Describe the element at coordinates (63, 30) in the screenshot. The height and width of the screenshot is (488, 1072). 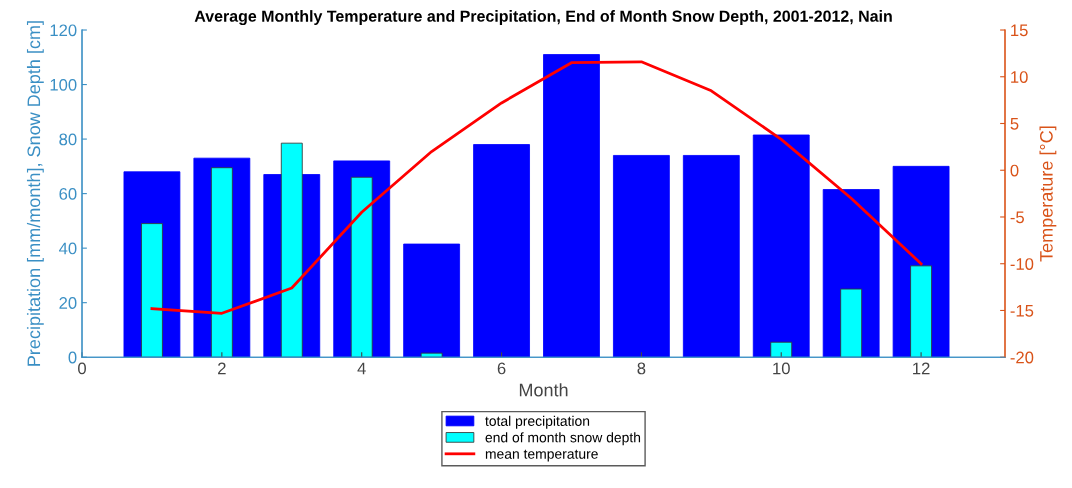
I see `y-tick-label: 120` at that location.